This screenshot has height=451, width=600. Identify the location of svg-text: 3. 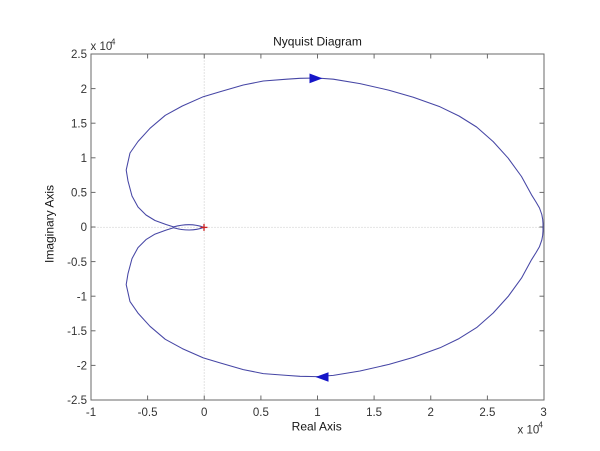
(543, 413).